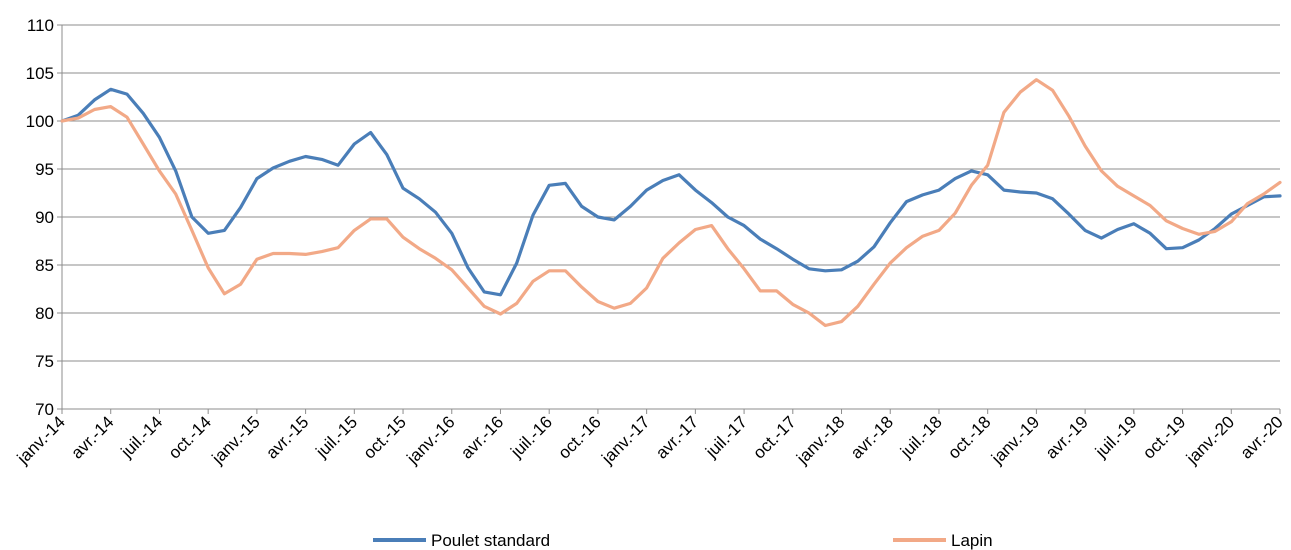  What do you see at coordinates (44, 313) in the screenshot?
I see `y-tick-label: 80` at bounding box center [44, 313].